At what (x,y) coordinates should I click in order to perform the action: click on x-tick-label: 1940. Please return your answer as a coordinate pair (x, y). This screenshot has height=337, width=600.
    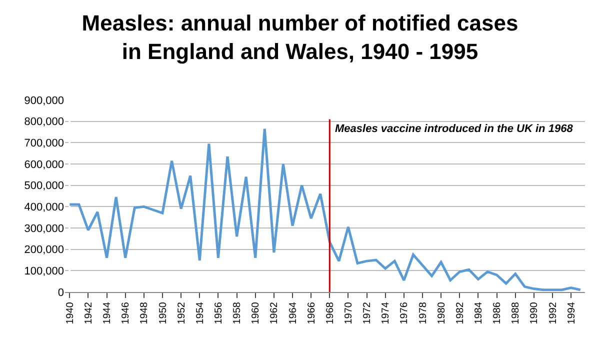
    Looking at the image, I should click on (70, 313).